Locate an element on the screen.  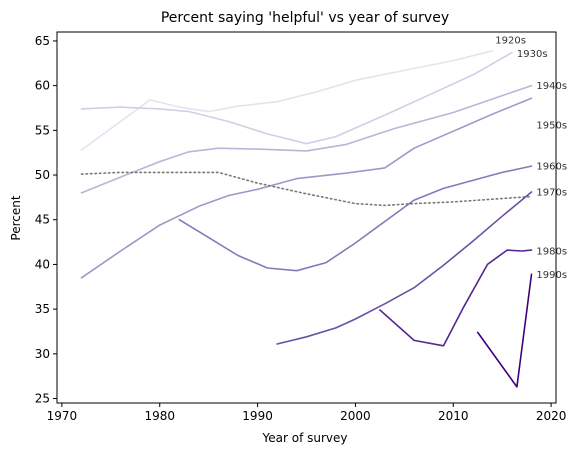
y-tick-label: 35 is located at coordinates (42, 309).